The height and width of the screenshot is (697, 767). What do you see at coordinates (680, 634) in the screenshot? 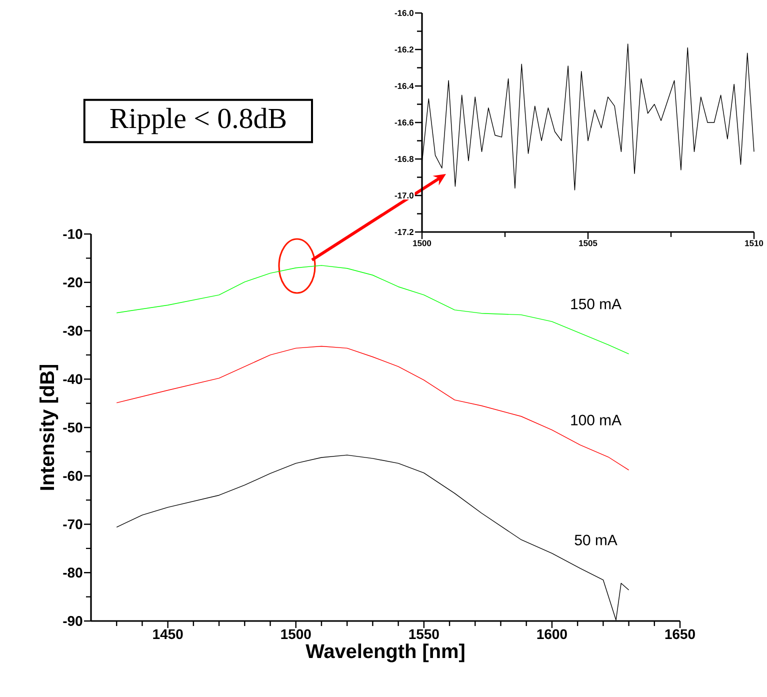
I see `x-tick-label: 1650` at bounding box center [680, 634].